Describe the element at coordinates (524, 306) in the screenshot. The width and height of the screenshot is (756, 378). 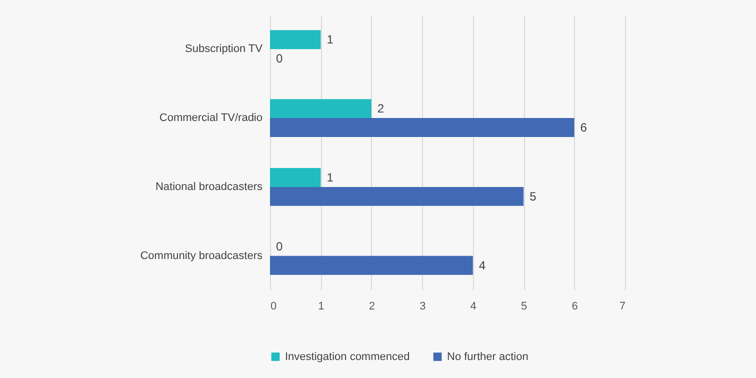
I see `x-tick-label: 5` at that location.